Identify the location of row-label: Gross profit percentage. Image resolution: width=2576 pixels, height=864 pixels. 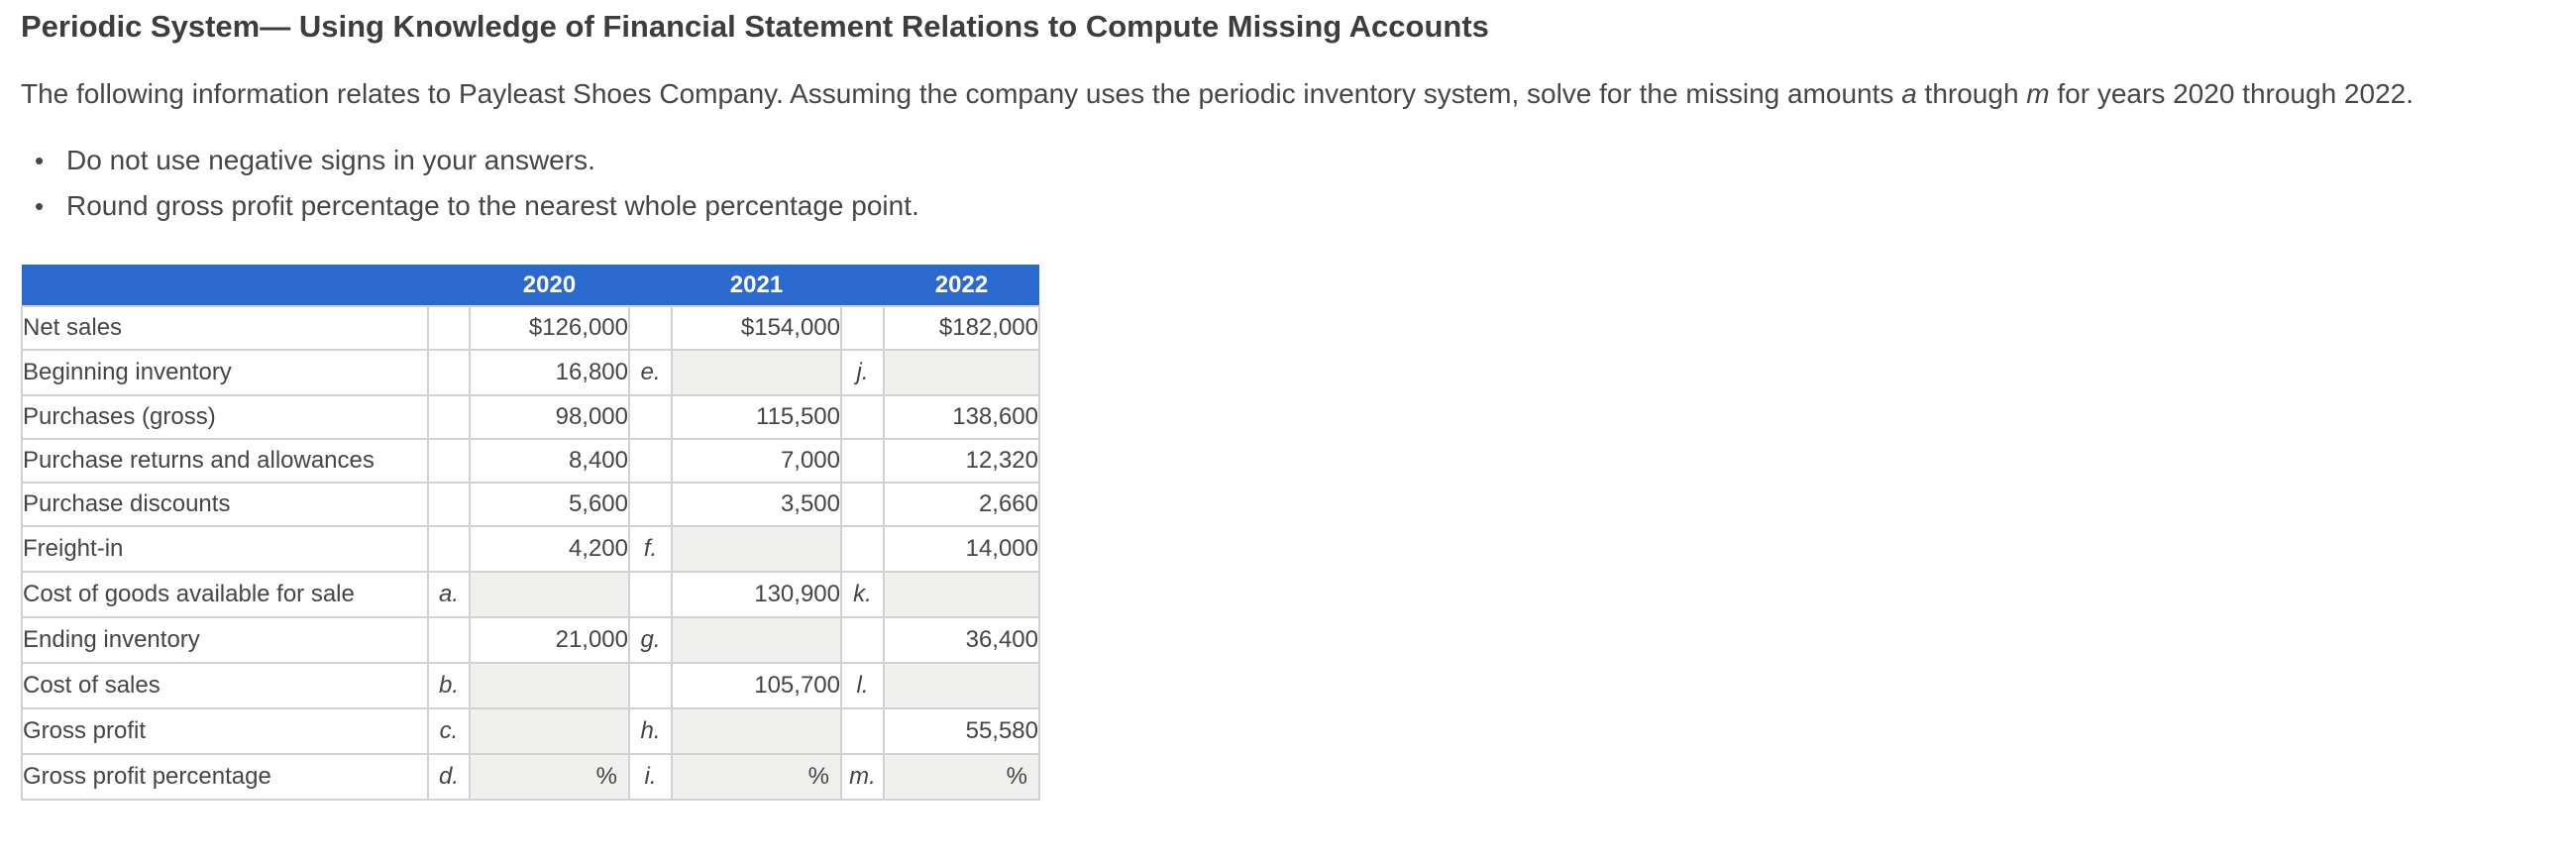
(225, 777).